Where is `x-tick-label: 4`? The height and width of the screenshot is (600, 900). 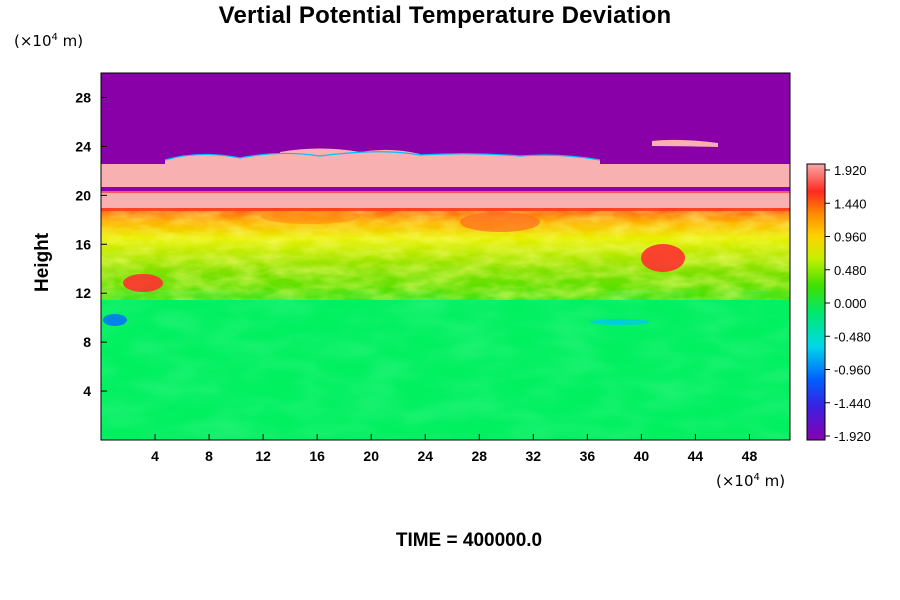
x-tick-label: 4 is located at coordinates (155, 456).